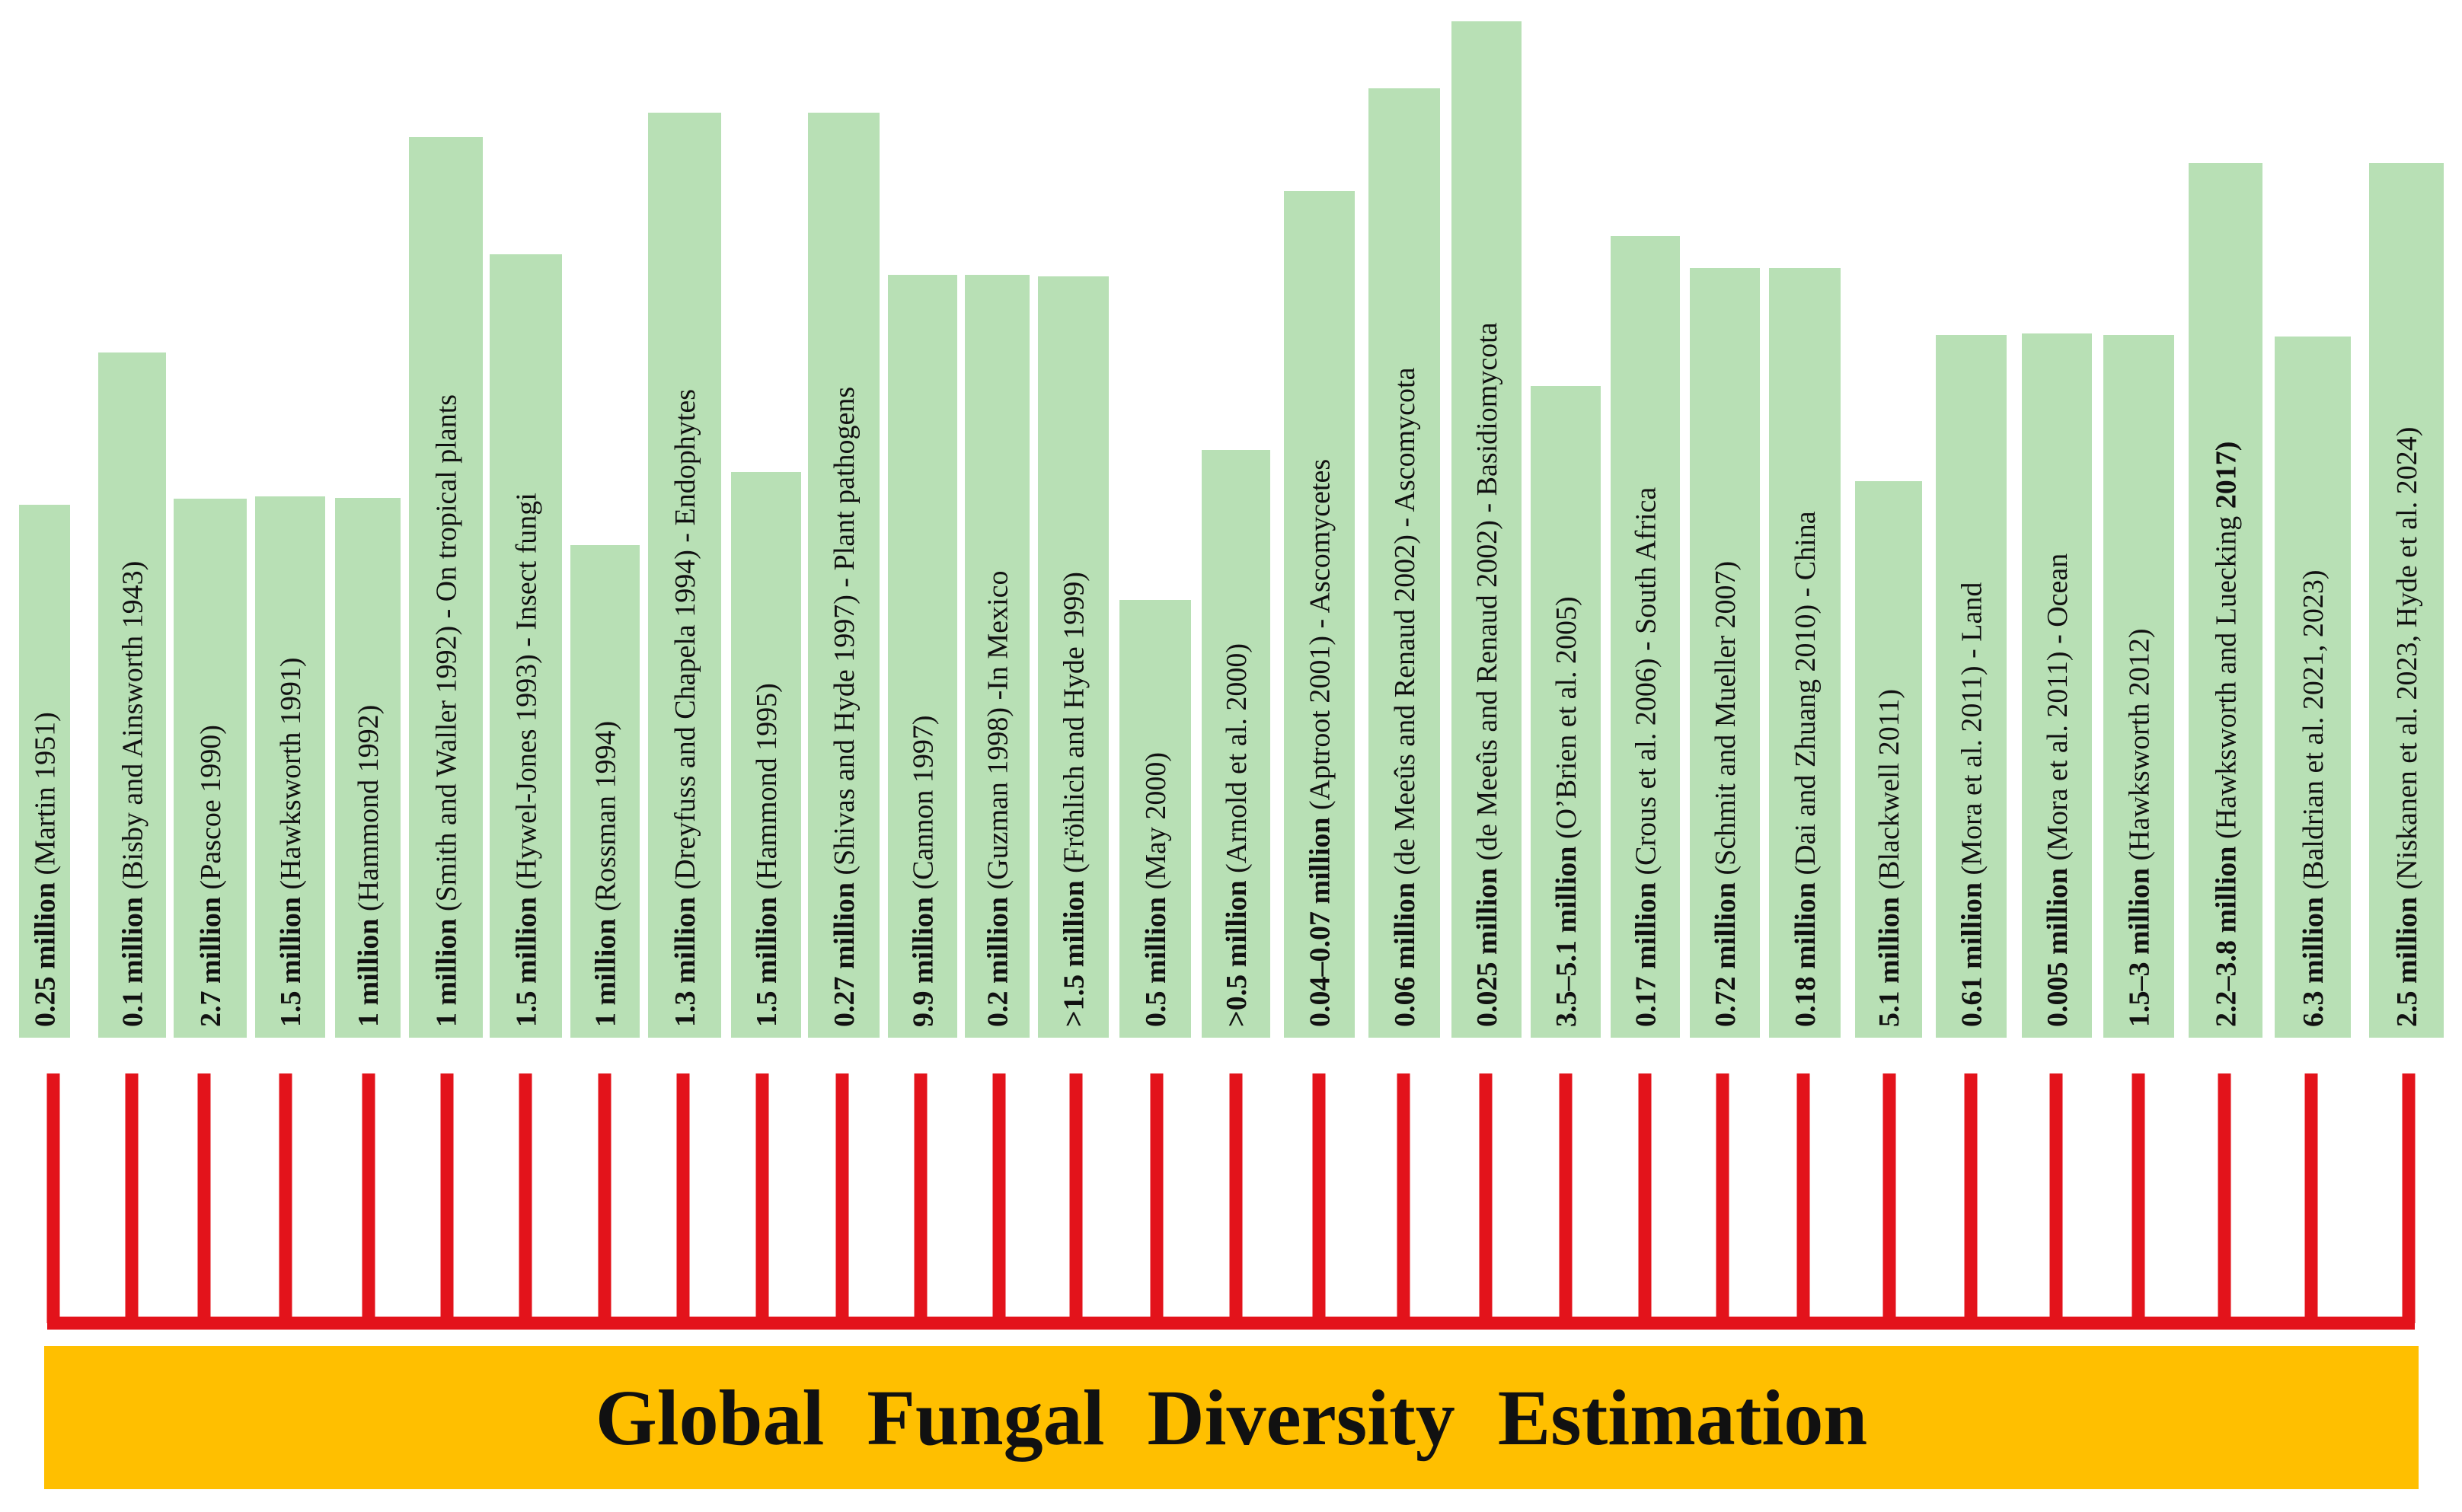  I want to click on estimate-source: (Martin 1951), so click(46, 797).